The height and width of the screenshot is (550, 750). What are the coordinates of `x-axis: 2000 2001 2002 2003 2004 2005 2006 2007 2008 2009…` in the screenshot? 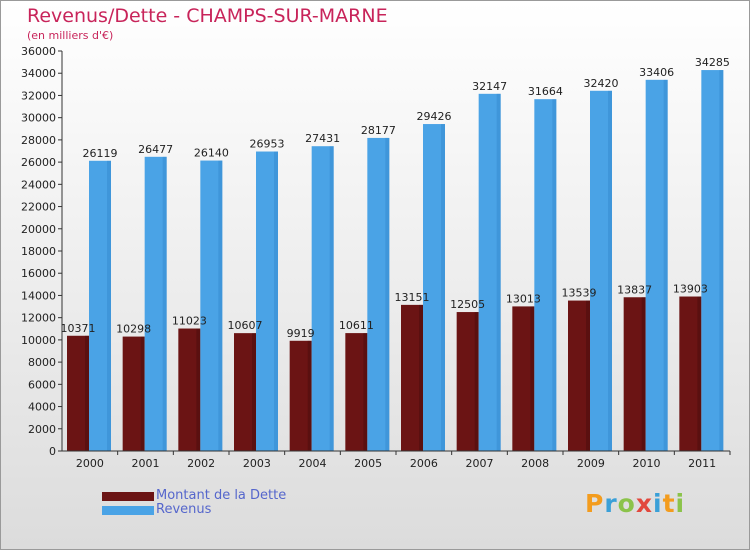 It's located at (396, 460).